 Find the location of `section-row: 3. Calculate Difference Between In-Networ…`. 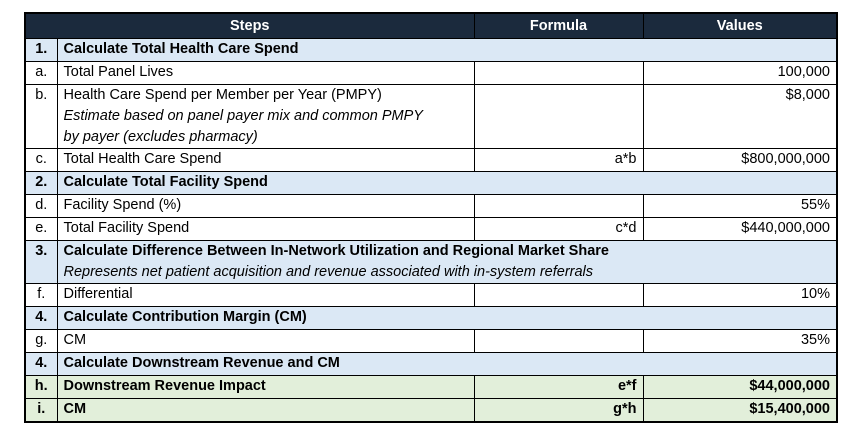

section-row: 3. Calculate Difference Between In-Networ… is located at coordinates (431, 262).